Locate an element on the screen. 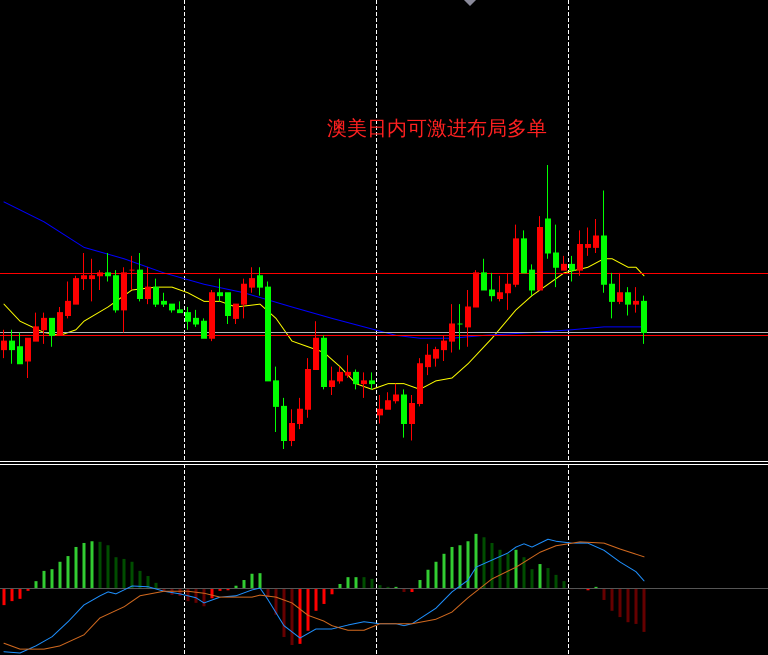 The height and width of the screenshot is (655, 768). chart-title: 澳美日内可激进布局多单 is located at coordinates (437, 128).